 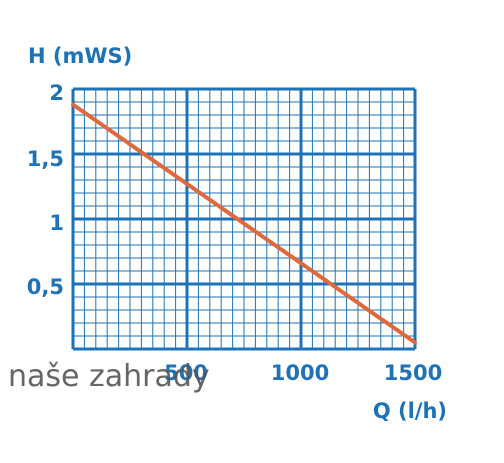 I want to click on x-tick-label: 1500, so click(x=413, y=373).